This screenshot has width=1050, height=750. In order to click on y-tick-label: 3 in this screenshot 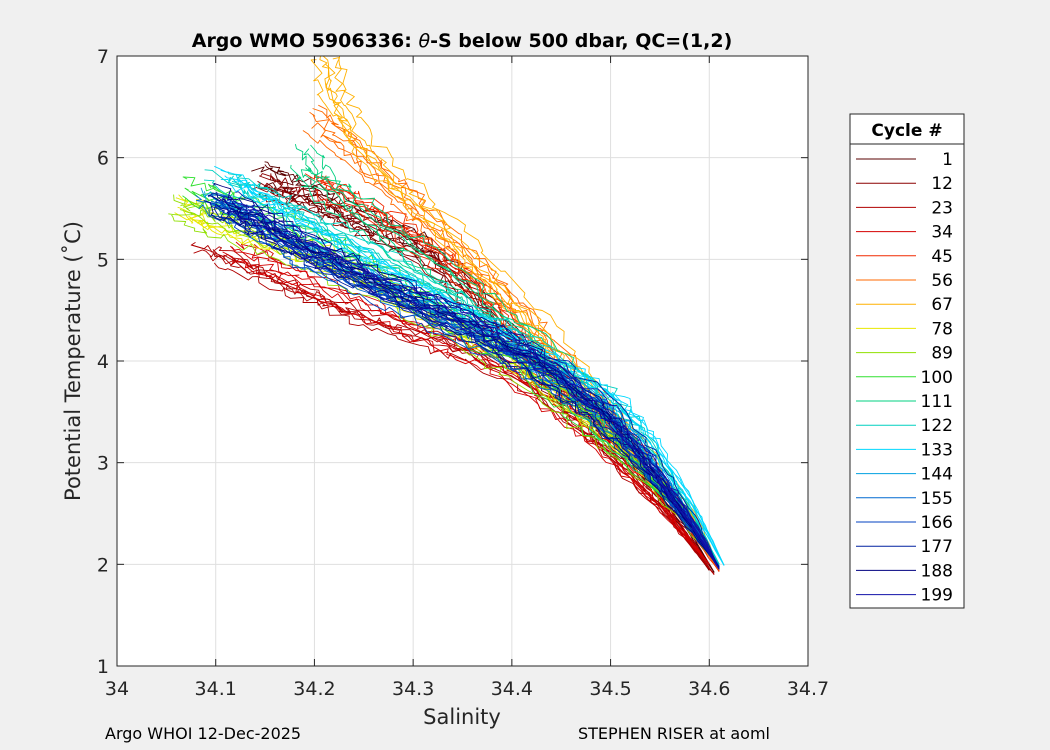, I will do `click(103, 464)`.